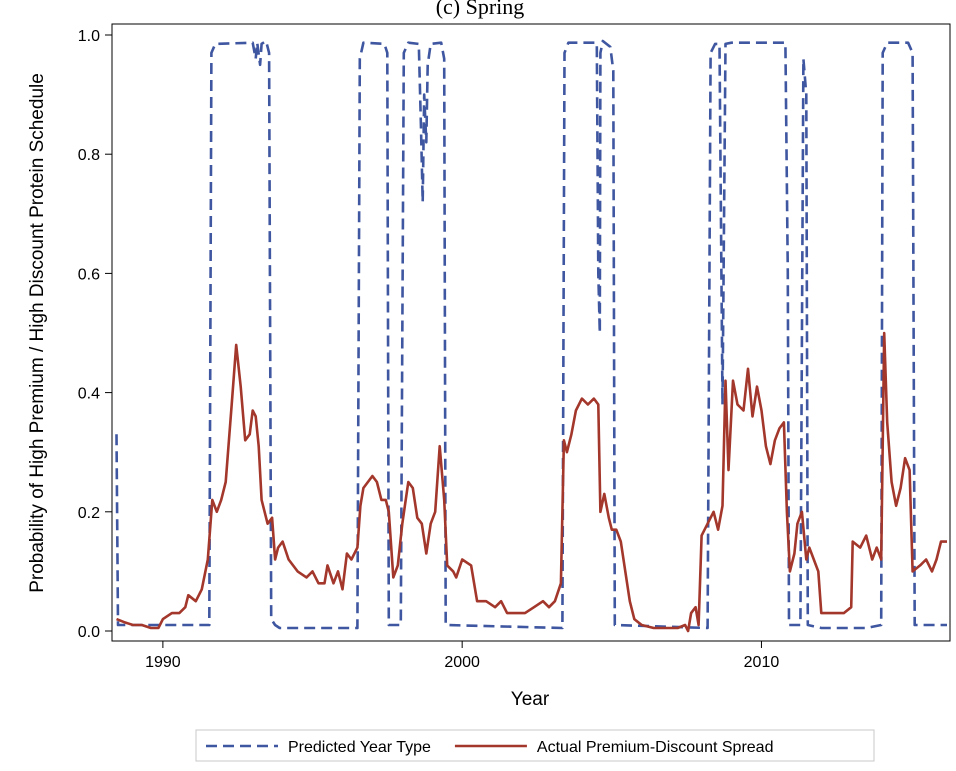  Describe the element at coordinates (655, 747) in the screenshot. I see `legend-label: Actual Premium-Discount Spread` at that location.